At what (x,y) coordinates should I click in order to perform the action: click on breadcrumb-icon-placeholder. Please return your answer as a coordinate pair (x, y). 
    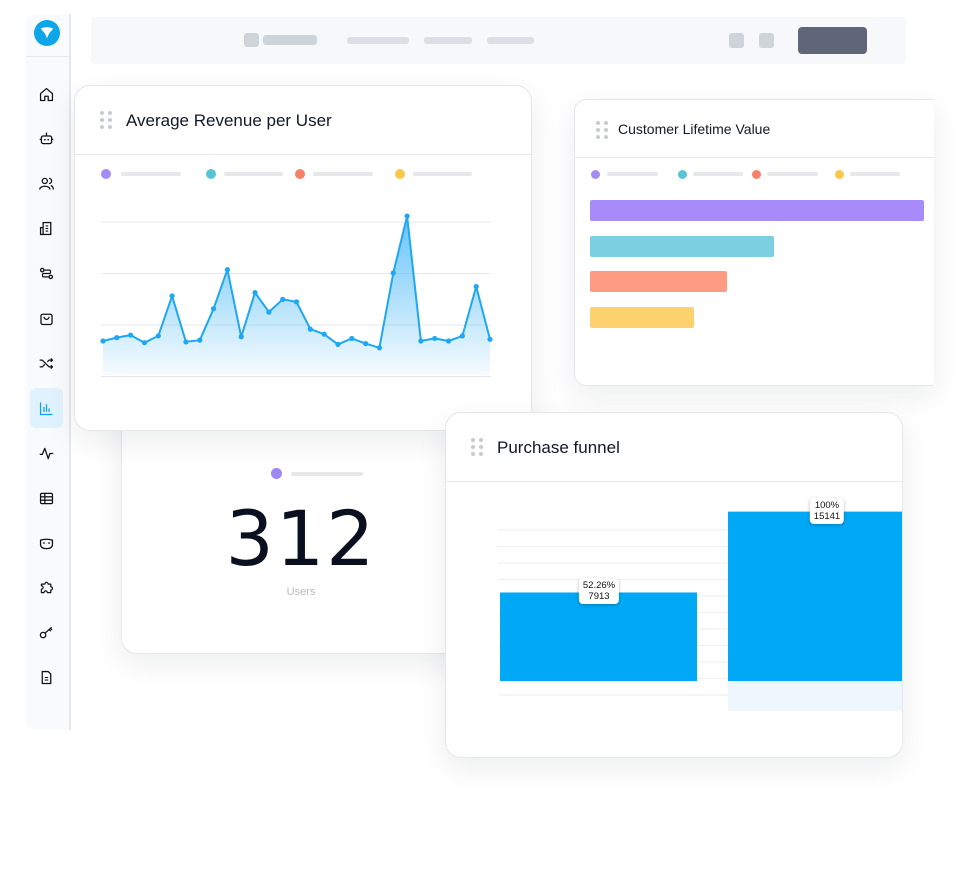
    Looking at the image, I should click on (251, 40).